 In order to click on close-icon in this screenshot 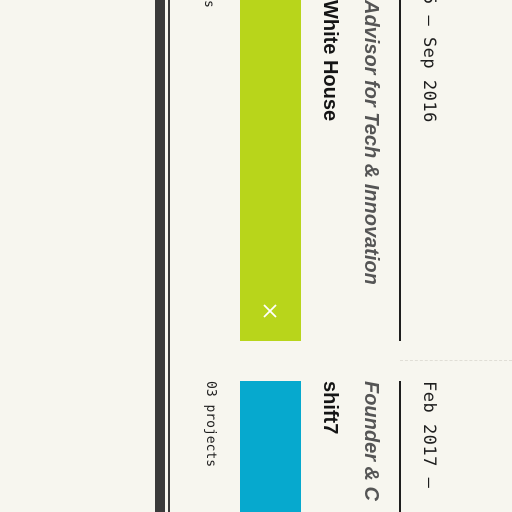, I will do `click(270, 311)`.